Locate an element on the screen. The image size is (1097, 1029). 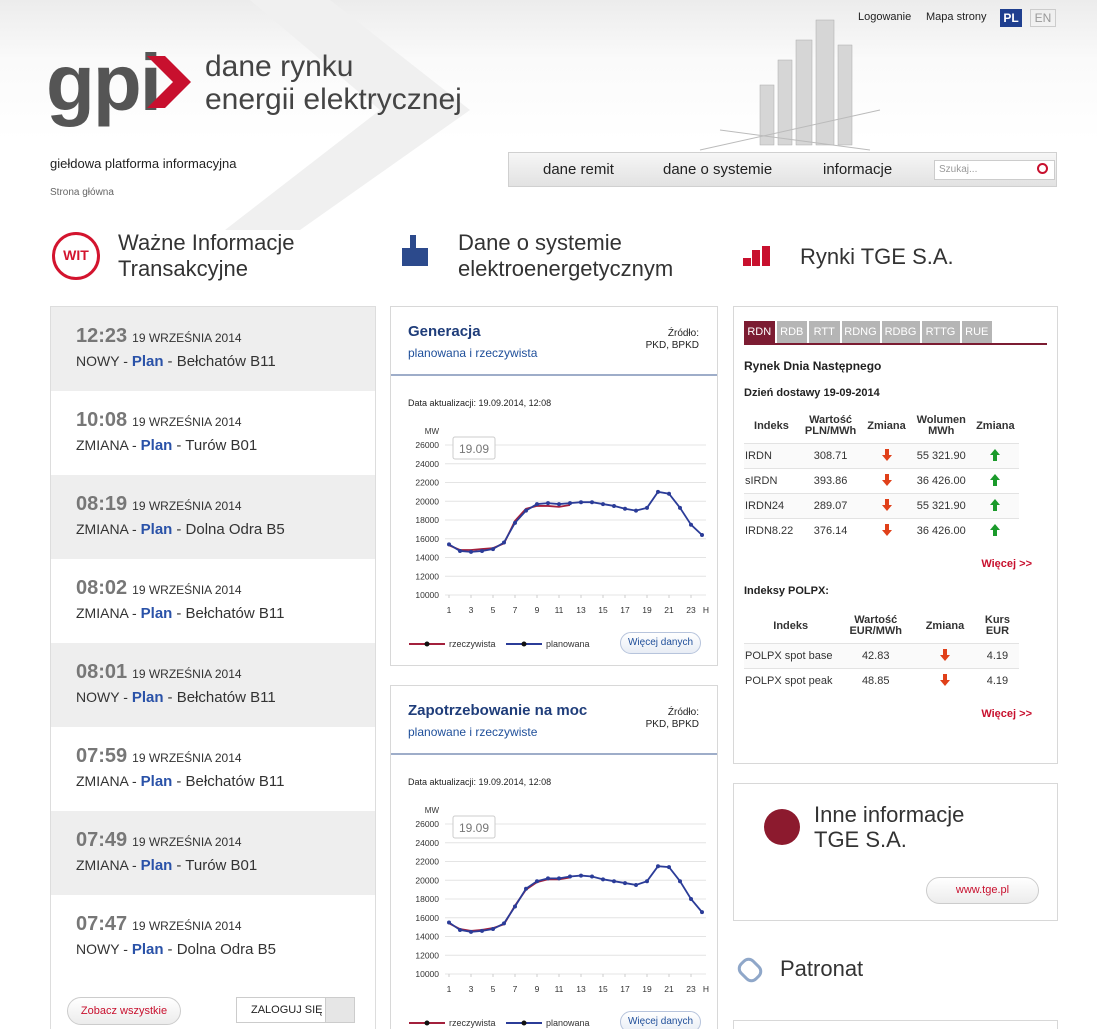
nav-item: dane o systemie is located at coordinates (718, 169).